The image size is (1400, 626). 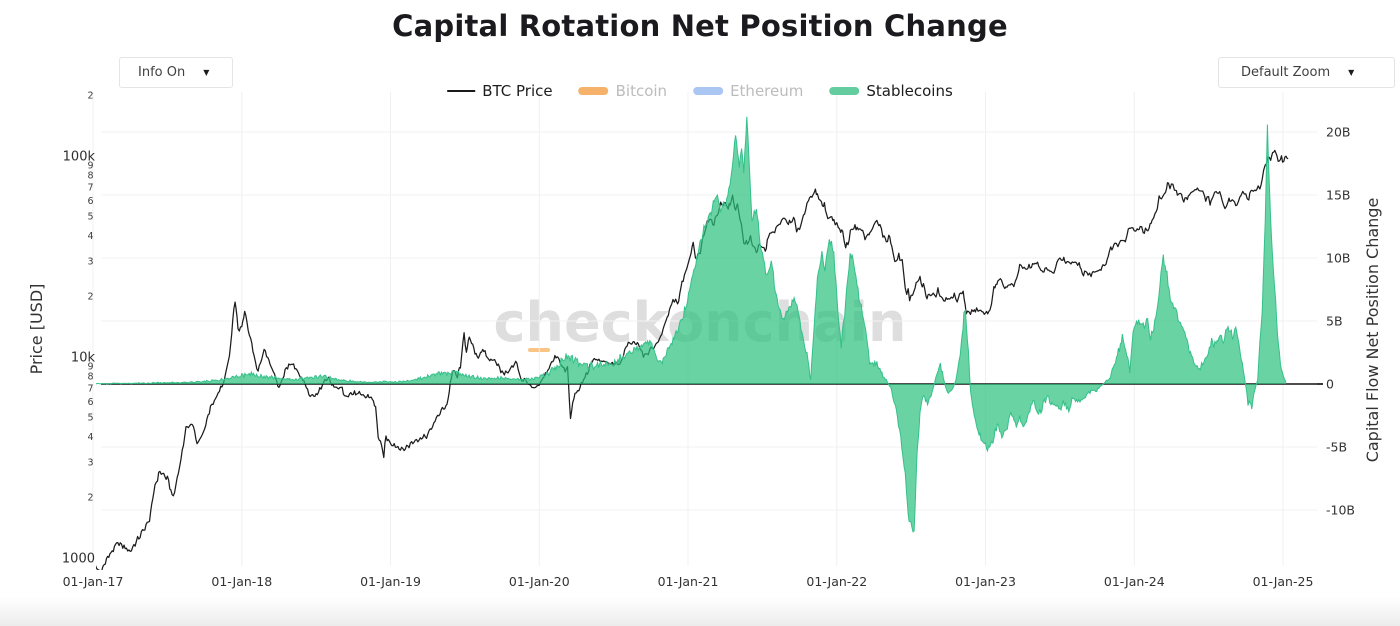 What do you see at coordinates (593, 91) in the screenshot?
I see `bitcoin-swatch` at bounding box center [593, 91].